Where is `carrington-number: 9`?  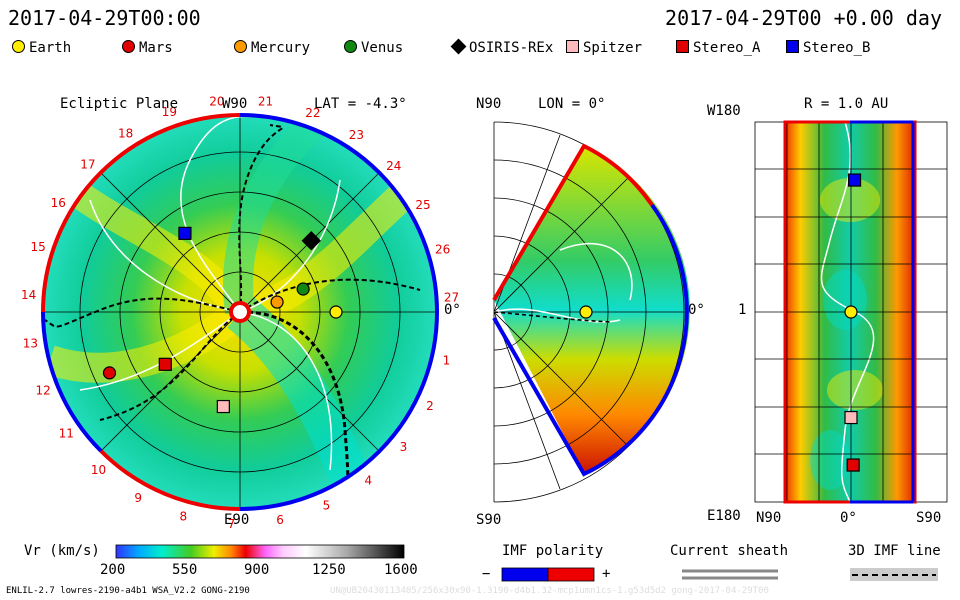
carrington-number: 9 is located at coordinates (138, 498).